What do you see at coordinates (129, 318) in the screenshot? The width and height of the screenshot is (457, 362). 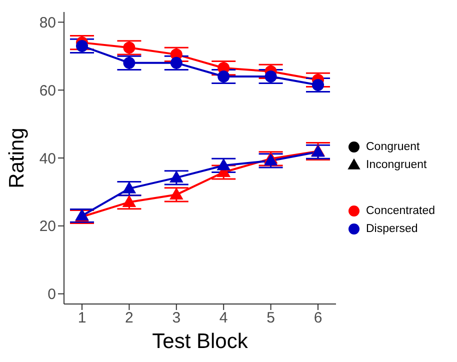 I see `x-tick-label: 2` at bounding box center [129, 318].